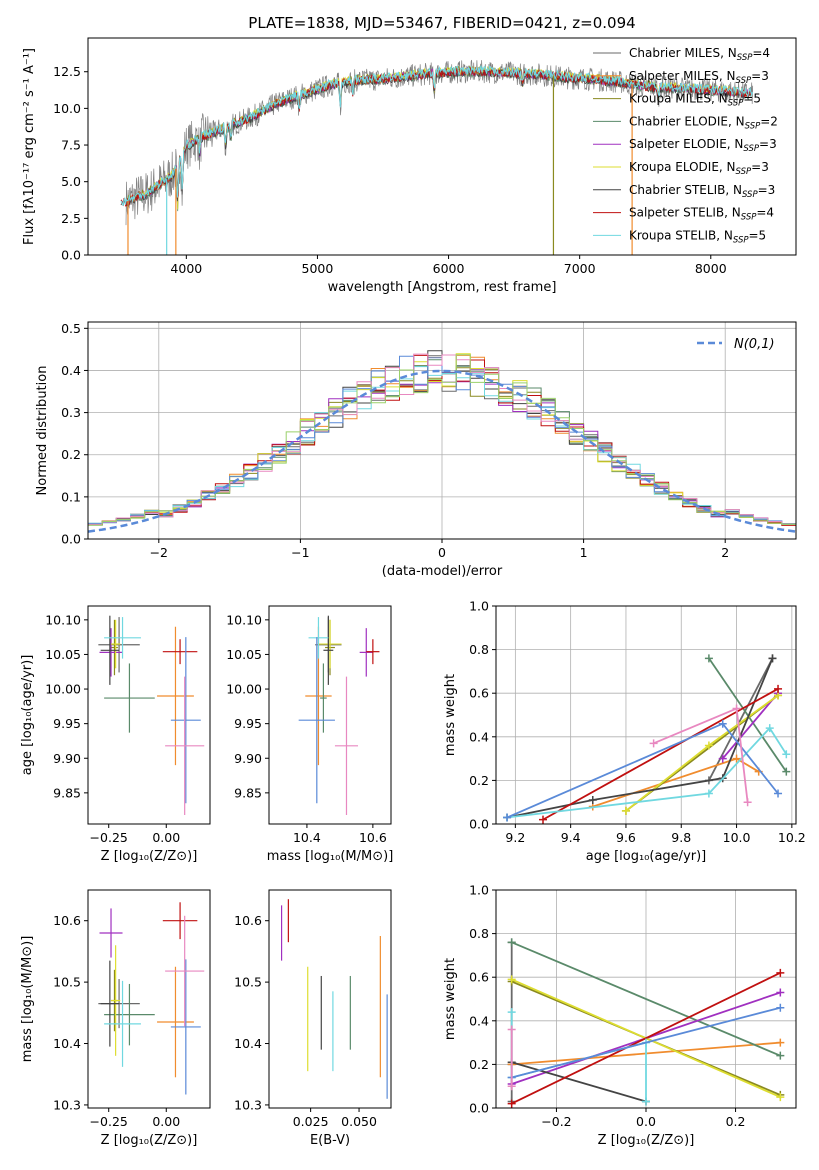 The image size is (819, 1170). What do you see at coordinates (307, 837) in the screenshot?
I see `x-tick-label: 10.4` at bounding box center [307, 837].